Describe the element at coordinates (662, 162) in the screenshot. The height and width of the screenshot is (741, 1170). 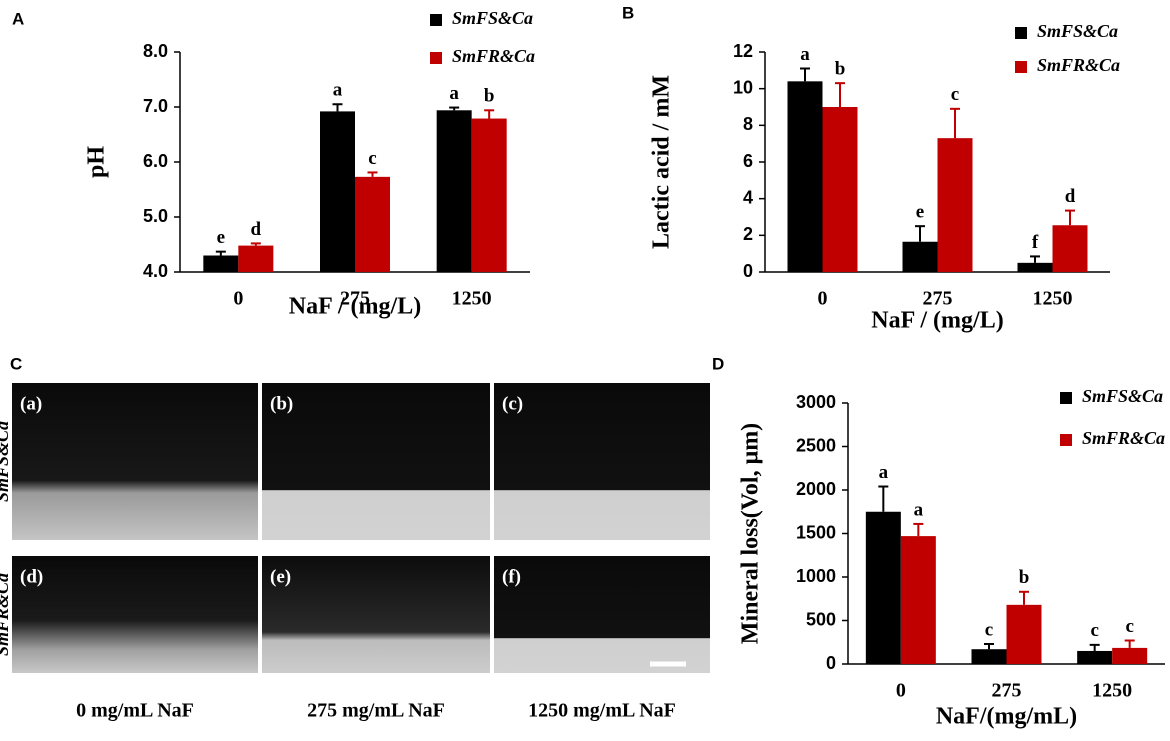
I see `y-axis-label: Lactic acid / mM` at that location.